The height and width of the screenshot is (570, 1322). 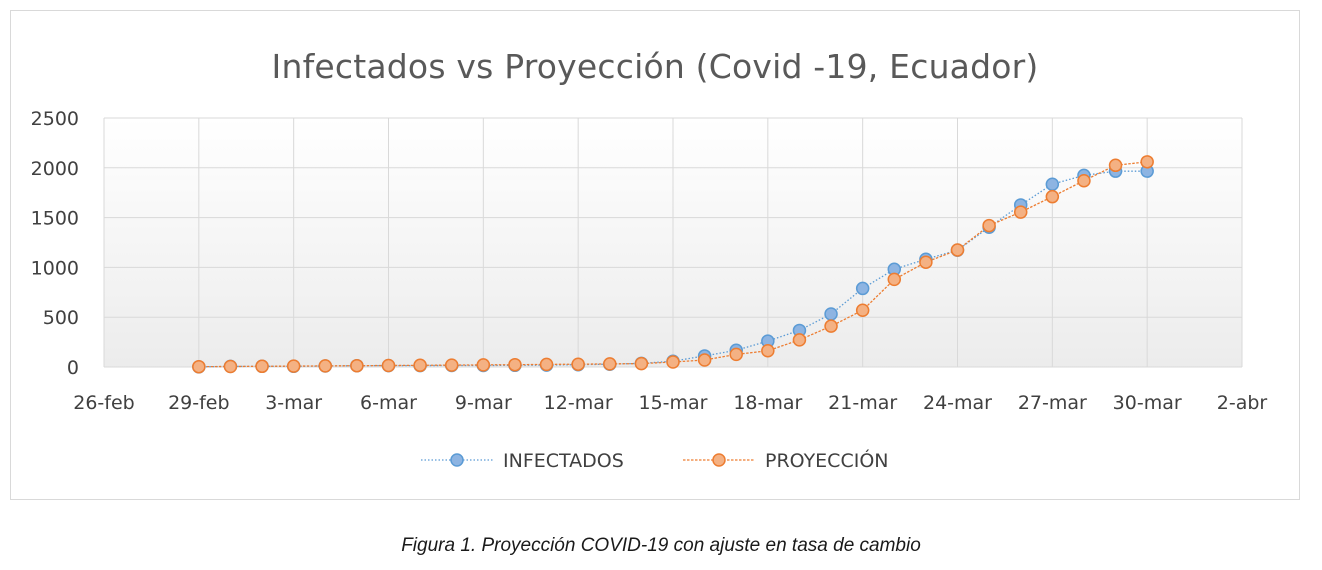 I want to click on legend-label: INFECTADOS, so click(x=563, y=461).